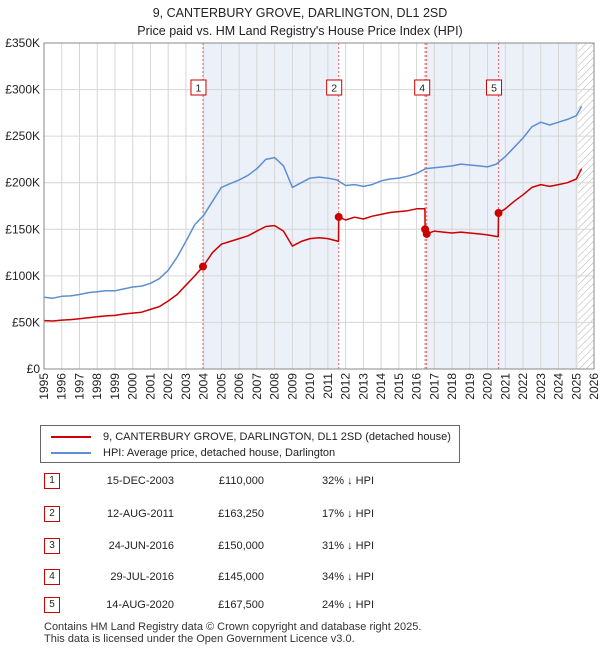  I want to click on y-tick-label: £250K, so click(22, 136).